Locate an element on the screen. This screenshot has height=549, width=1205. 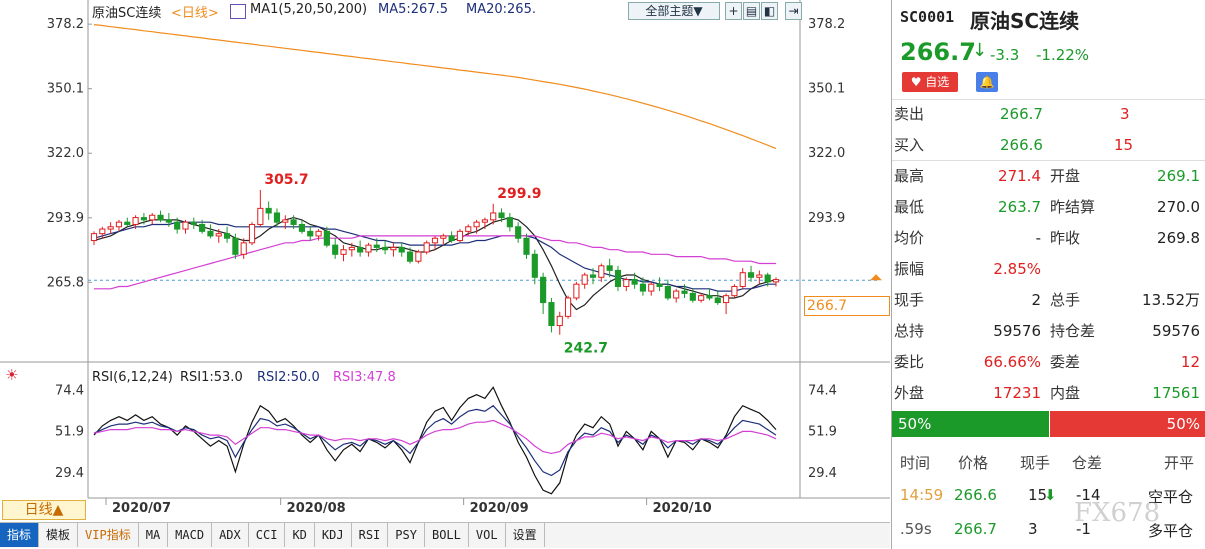
stats-row: 均价 - 昨收 269.8 is located at coordinates (1048, 238).